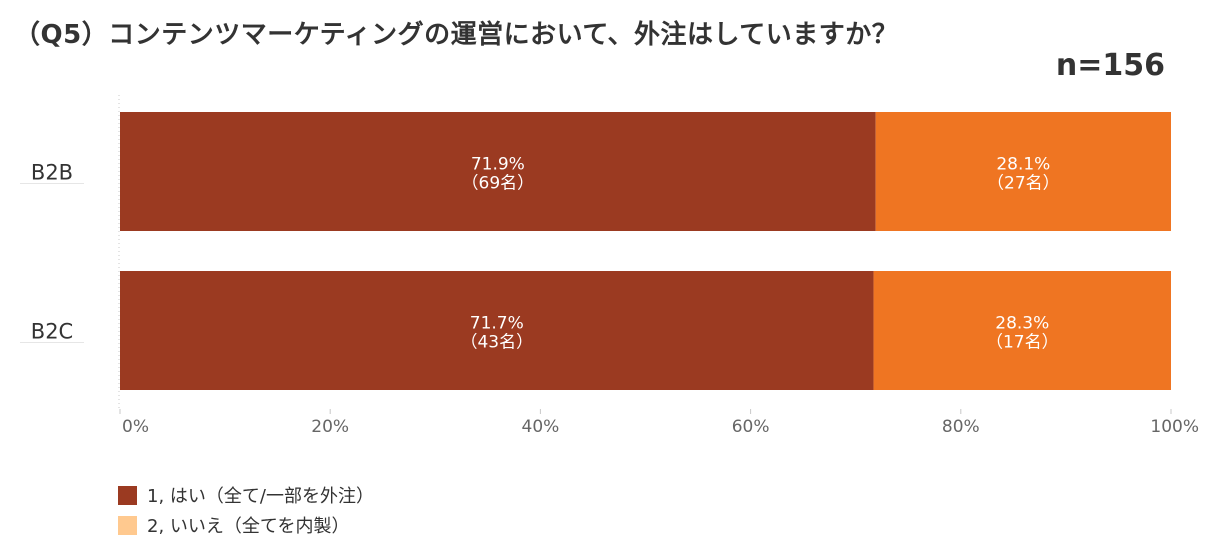 The width and height of the screenshot is (1213, 551). Describe the element at coordinates (541, 427) in the screenshot. I see `x-tick-label: 40%` at that location.